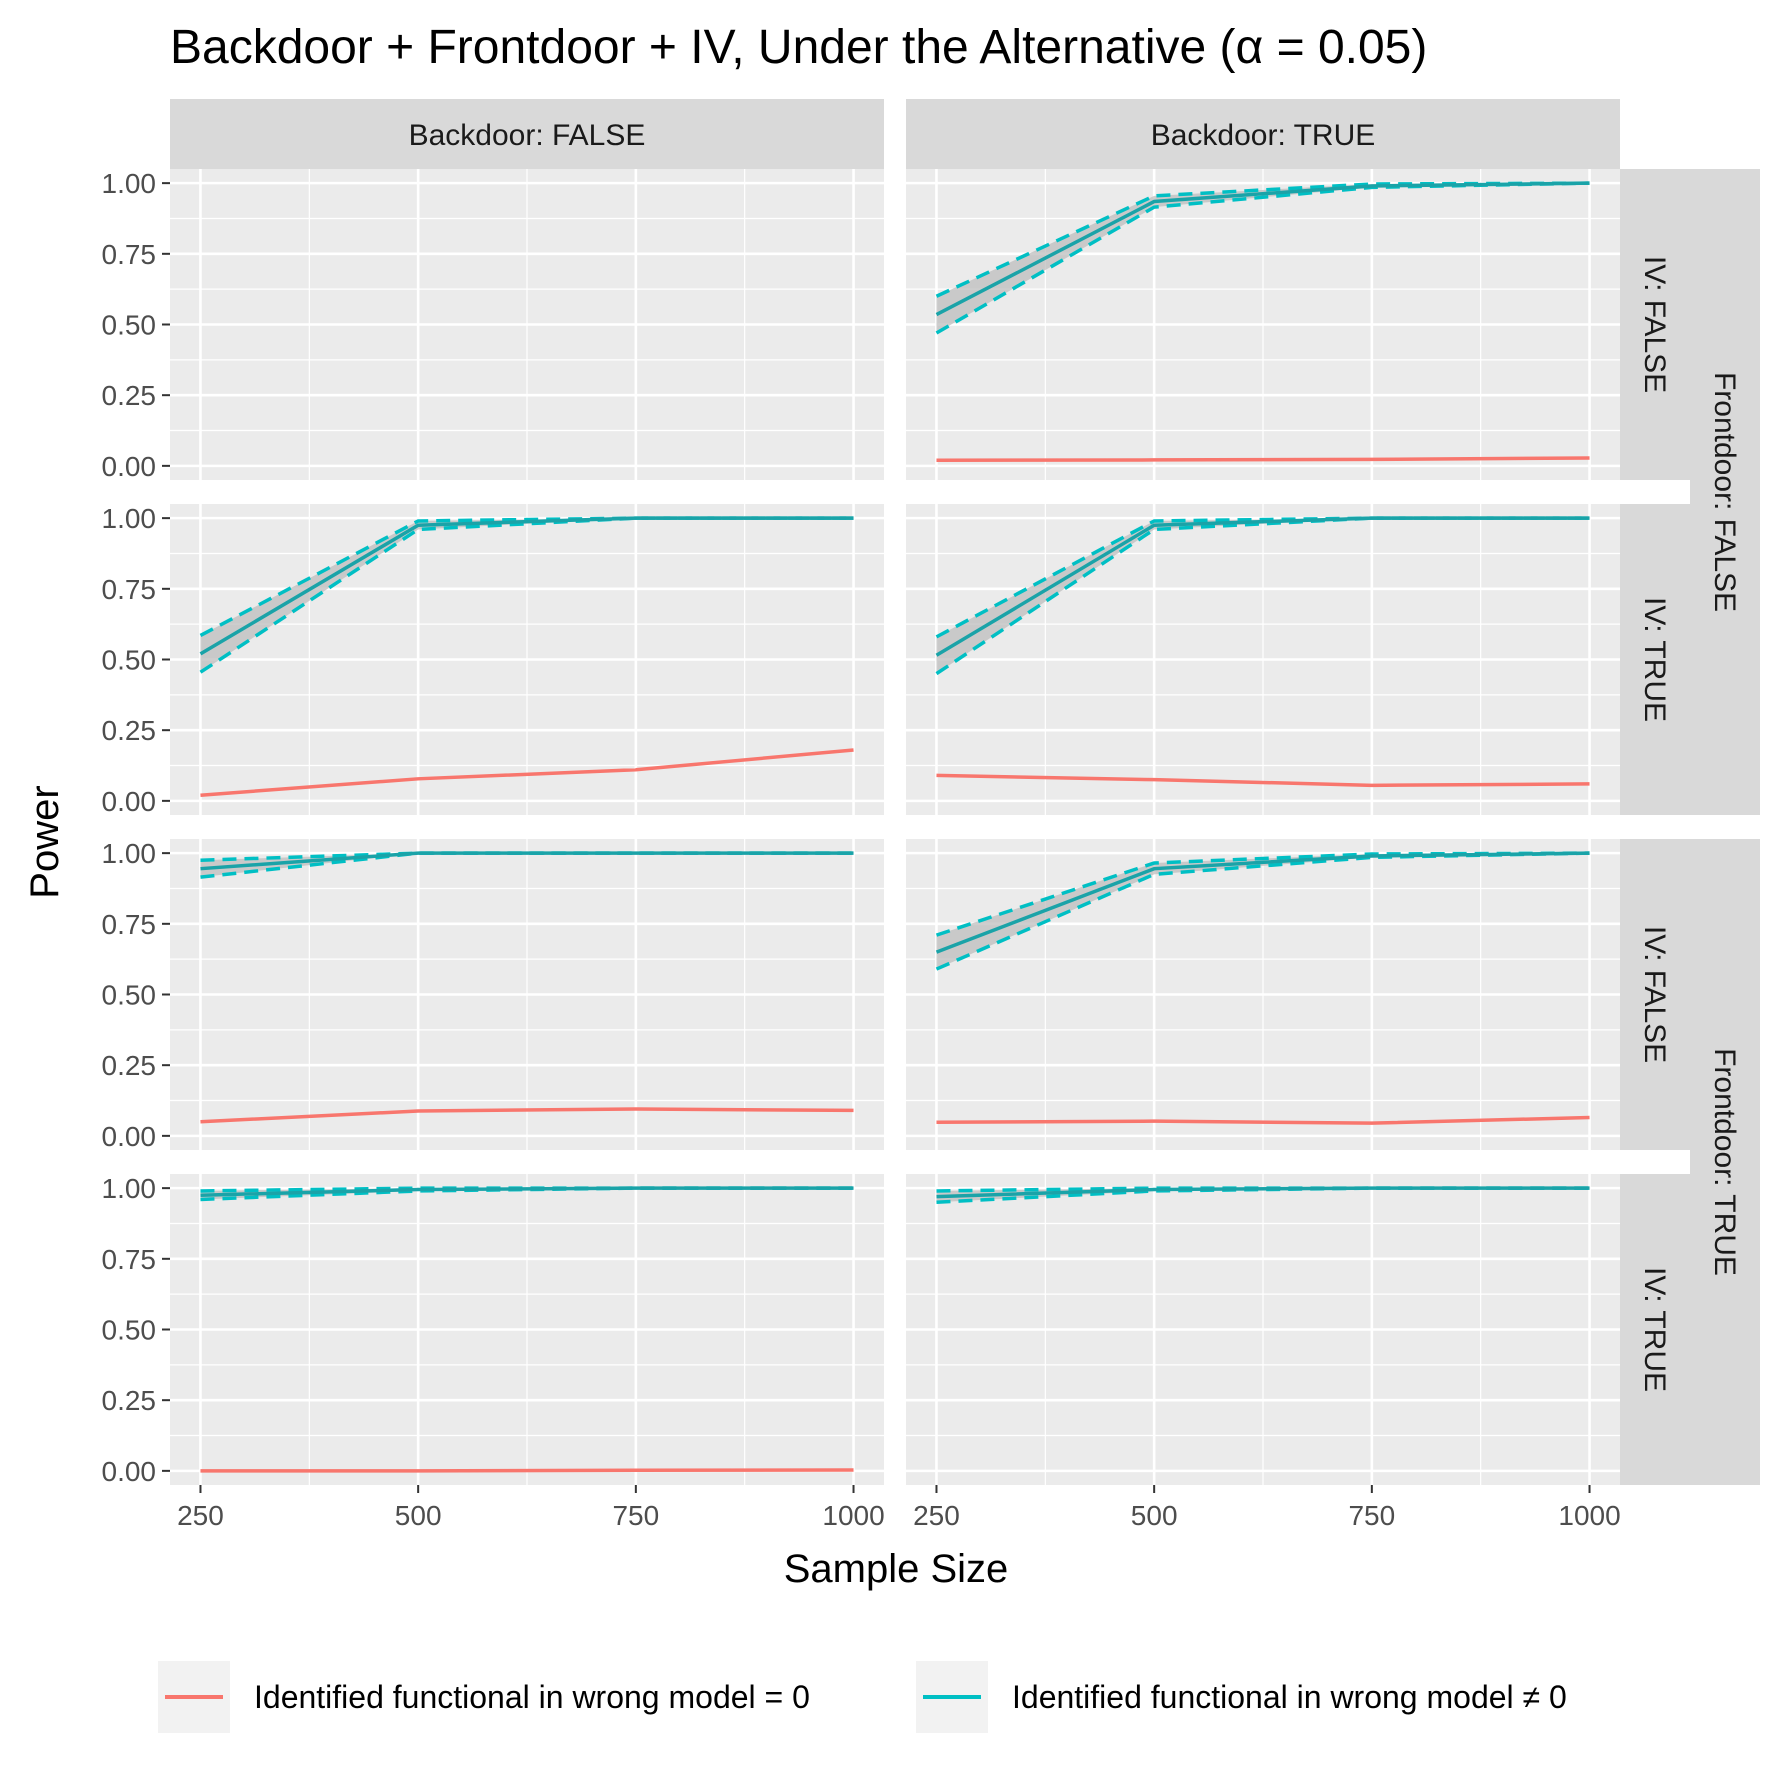  I want to click on row-strip-outer-1: Frontdoor: TRUE, so click(1725, 1162).